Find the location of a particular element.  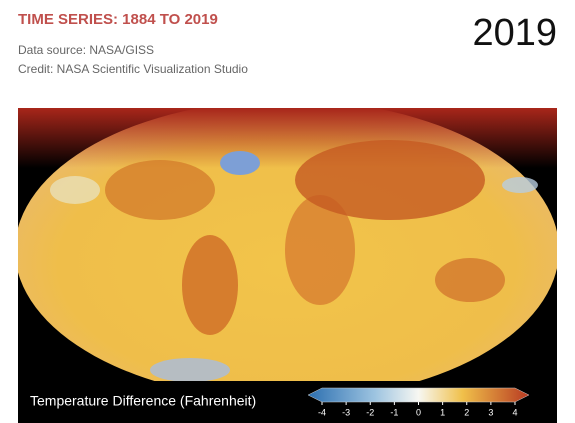

tick-label: -2 is located at coordinates (370, 412).